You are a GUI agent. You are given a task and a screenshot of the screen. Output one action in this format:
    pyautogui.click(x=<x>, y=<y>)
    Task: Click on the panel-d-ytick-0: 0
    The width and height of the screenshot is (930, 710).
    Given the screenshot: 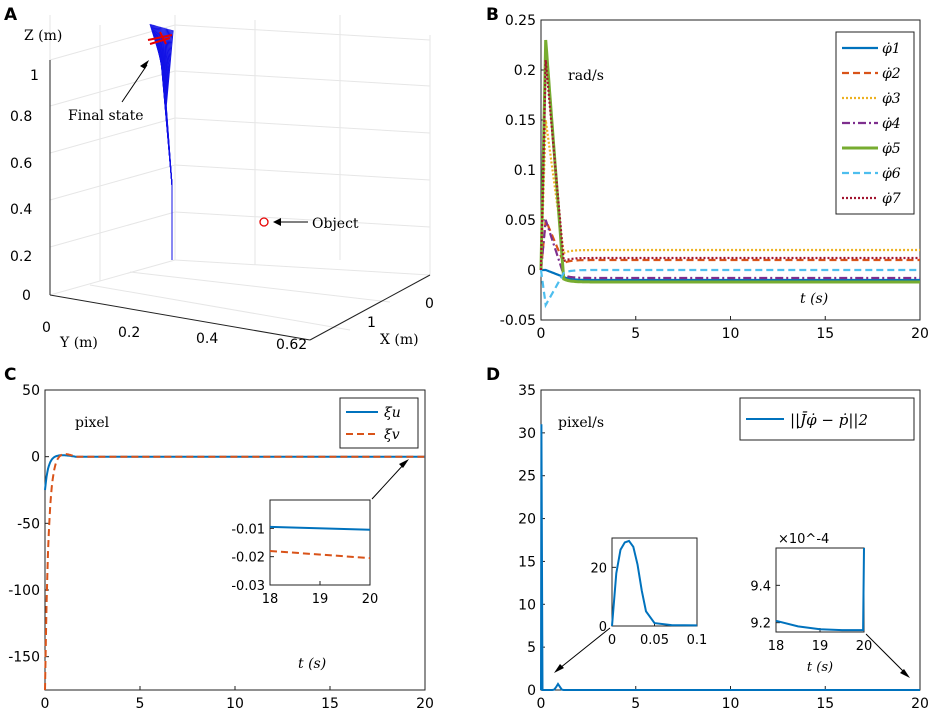 What is the action you would take?
    pyautogui.click(x=531, y=691)
    